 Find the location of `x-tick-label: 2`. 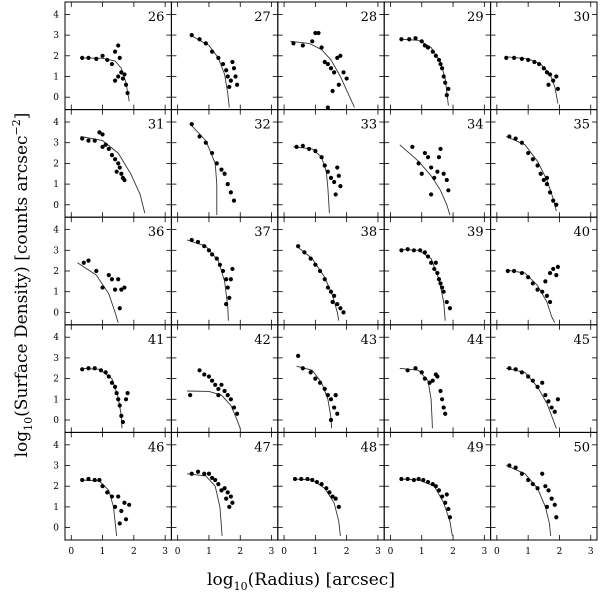

x-tick-label: 2 is located at coordinates (134, 552).